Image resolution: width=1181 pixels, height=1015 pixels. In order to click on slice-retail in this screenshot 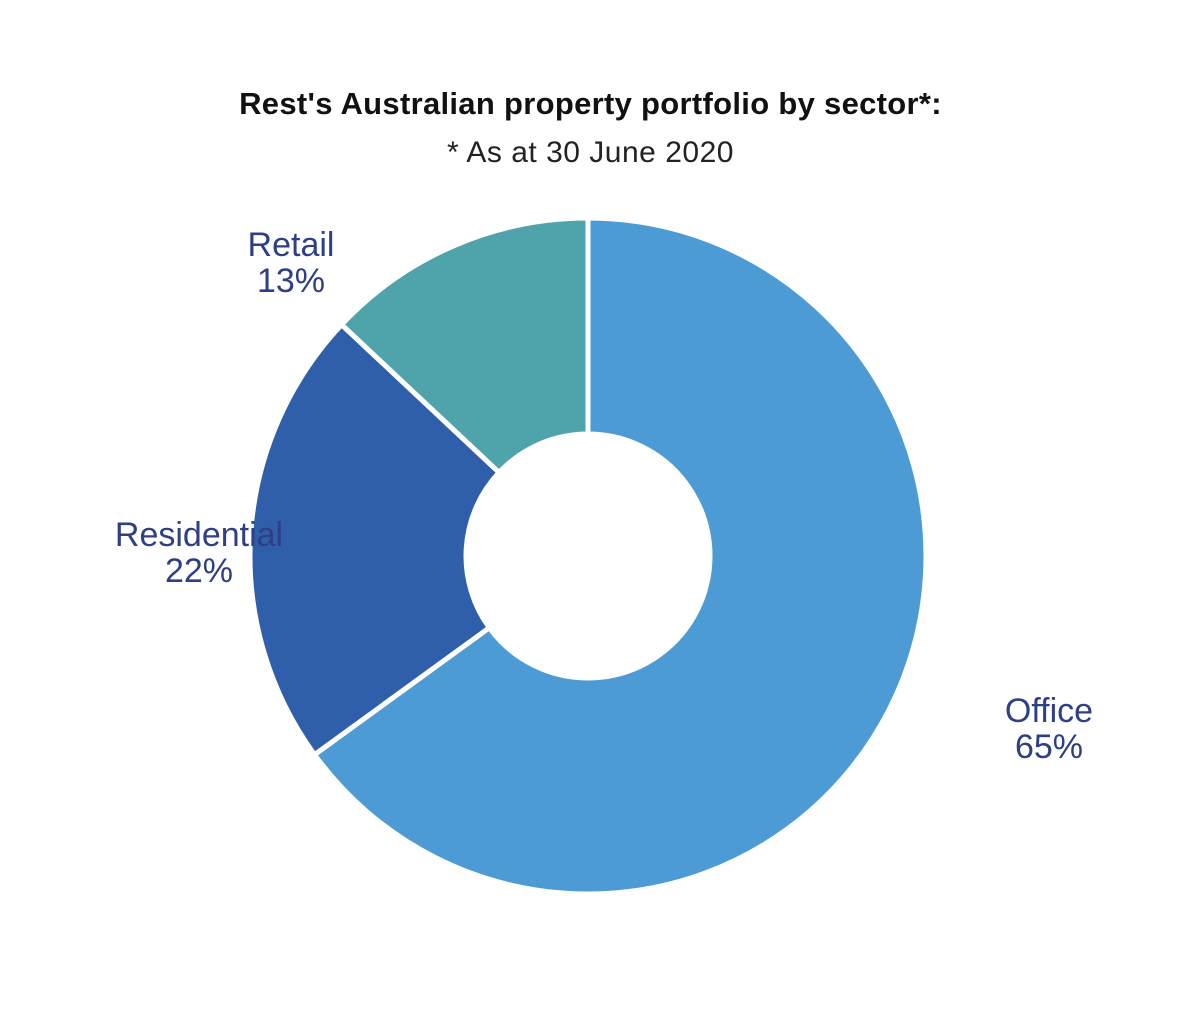, I will do `click(464, 346)`.